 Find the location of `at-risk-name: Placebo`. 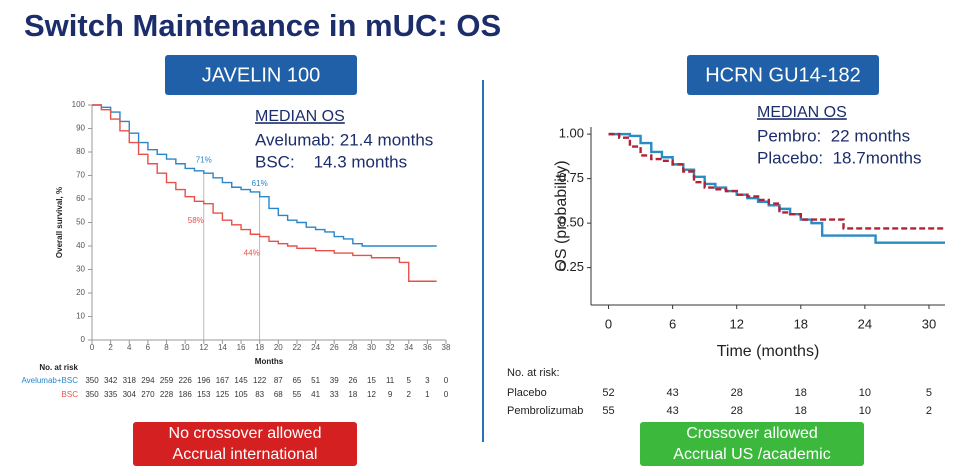

at-risk-name: Placebo is located at coordinates (527, 393).